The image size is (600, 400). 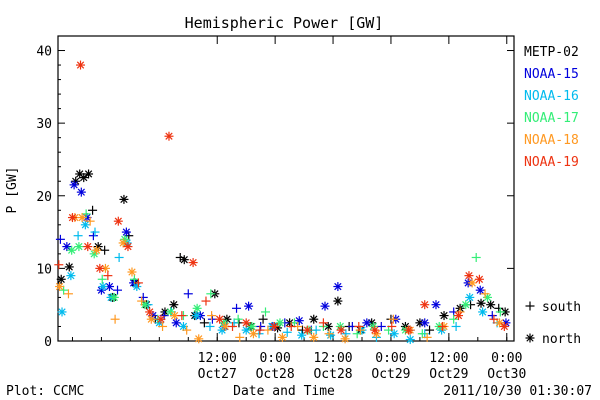 What do you see at coordinates (551, 74) in the screenshot?
I see `legend-item: NOAA-15` at bounding box center [551, 74].